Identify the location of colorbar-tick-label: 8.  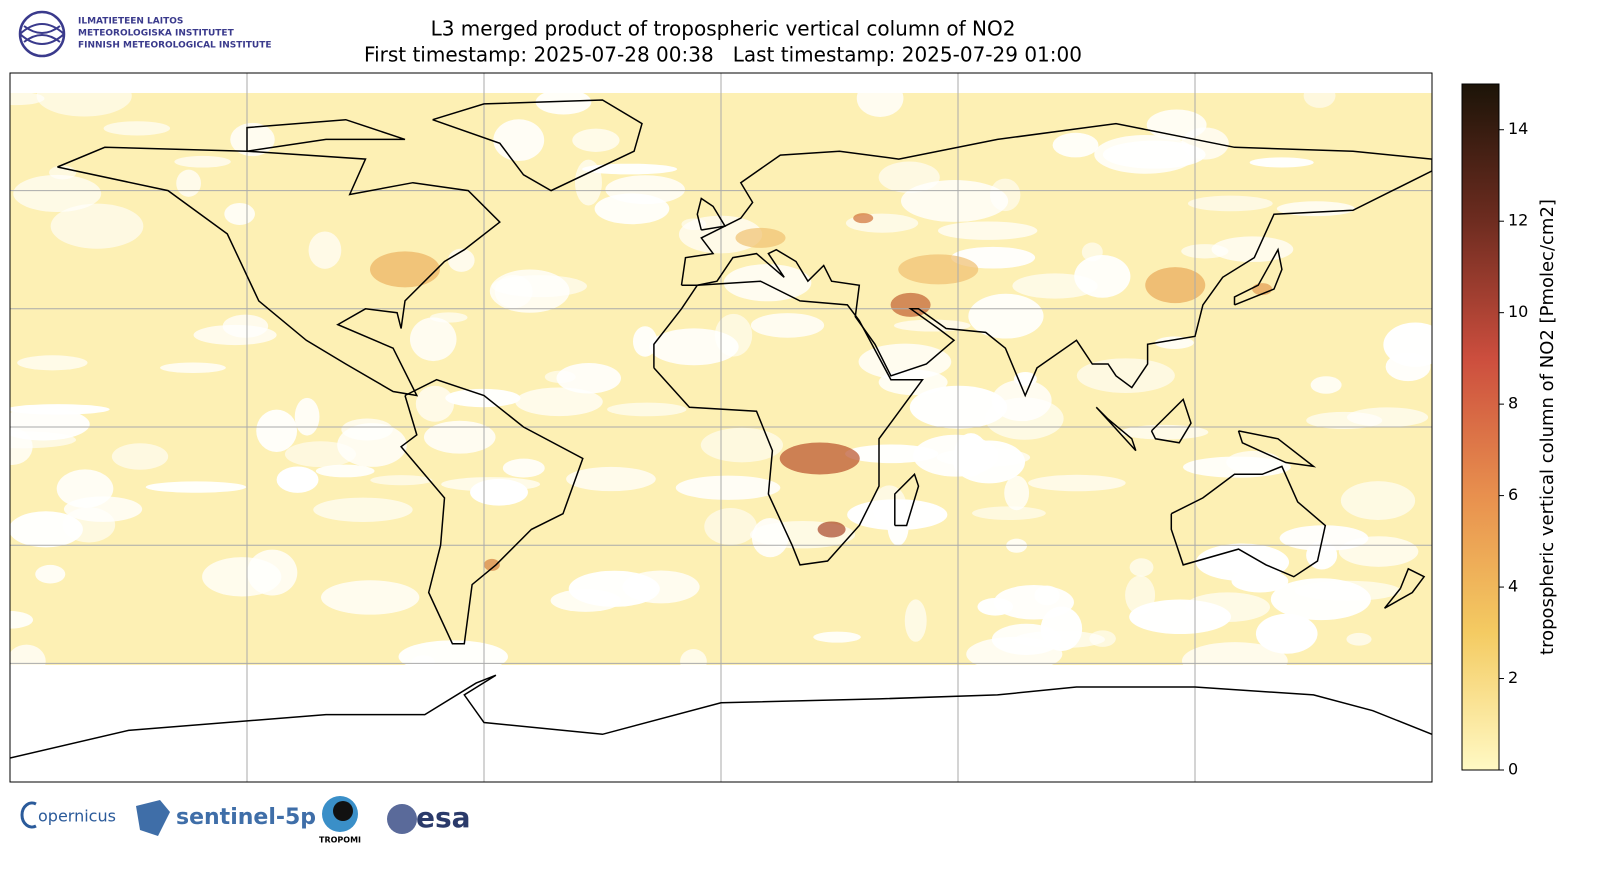
(1513, 403).